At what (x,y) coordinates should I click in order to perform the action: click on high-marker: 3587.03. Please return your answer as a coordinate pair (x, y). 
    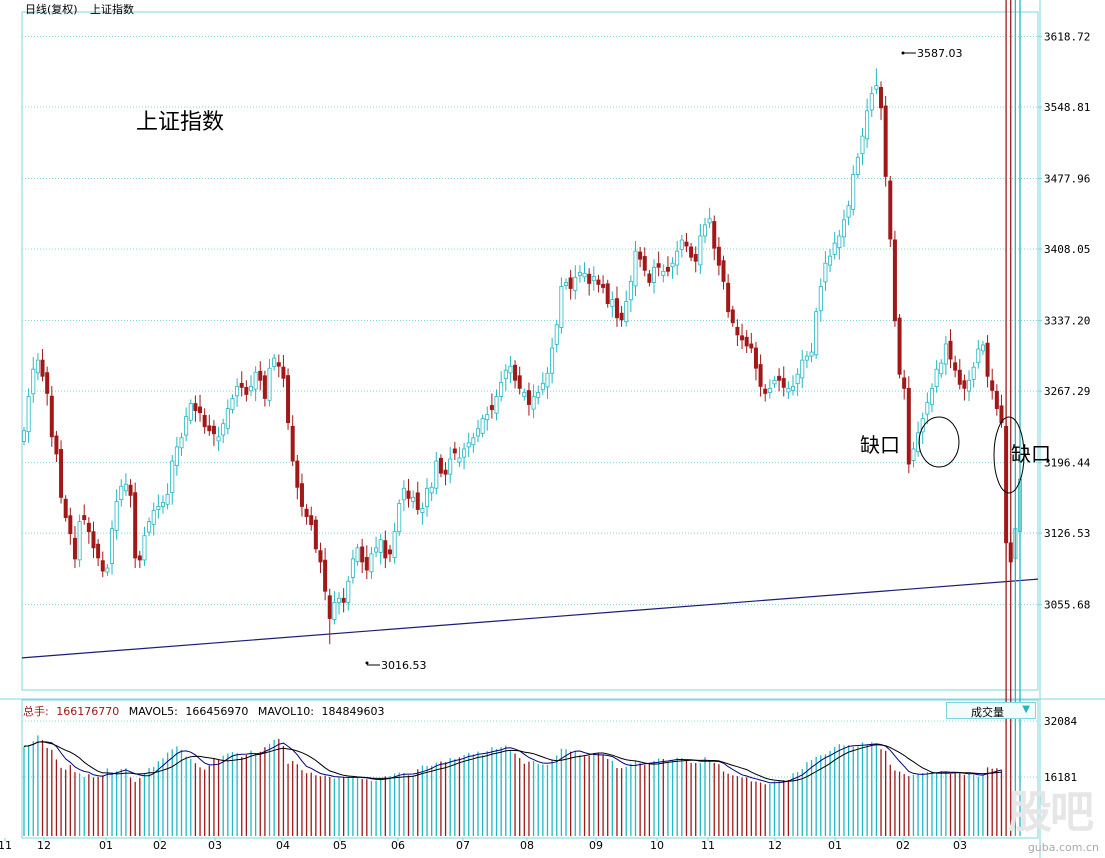
    Looking at the image, I should click on (932, 53).